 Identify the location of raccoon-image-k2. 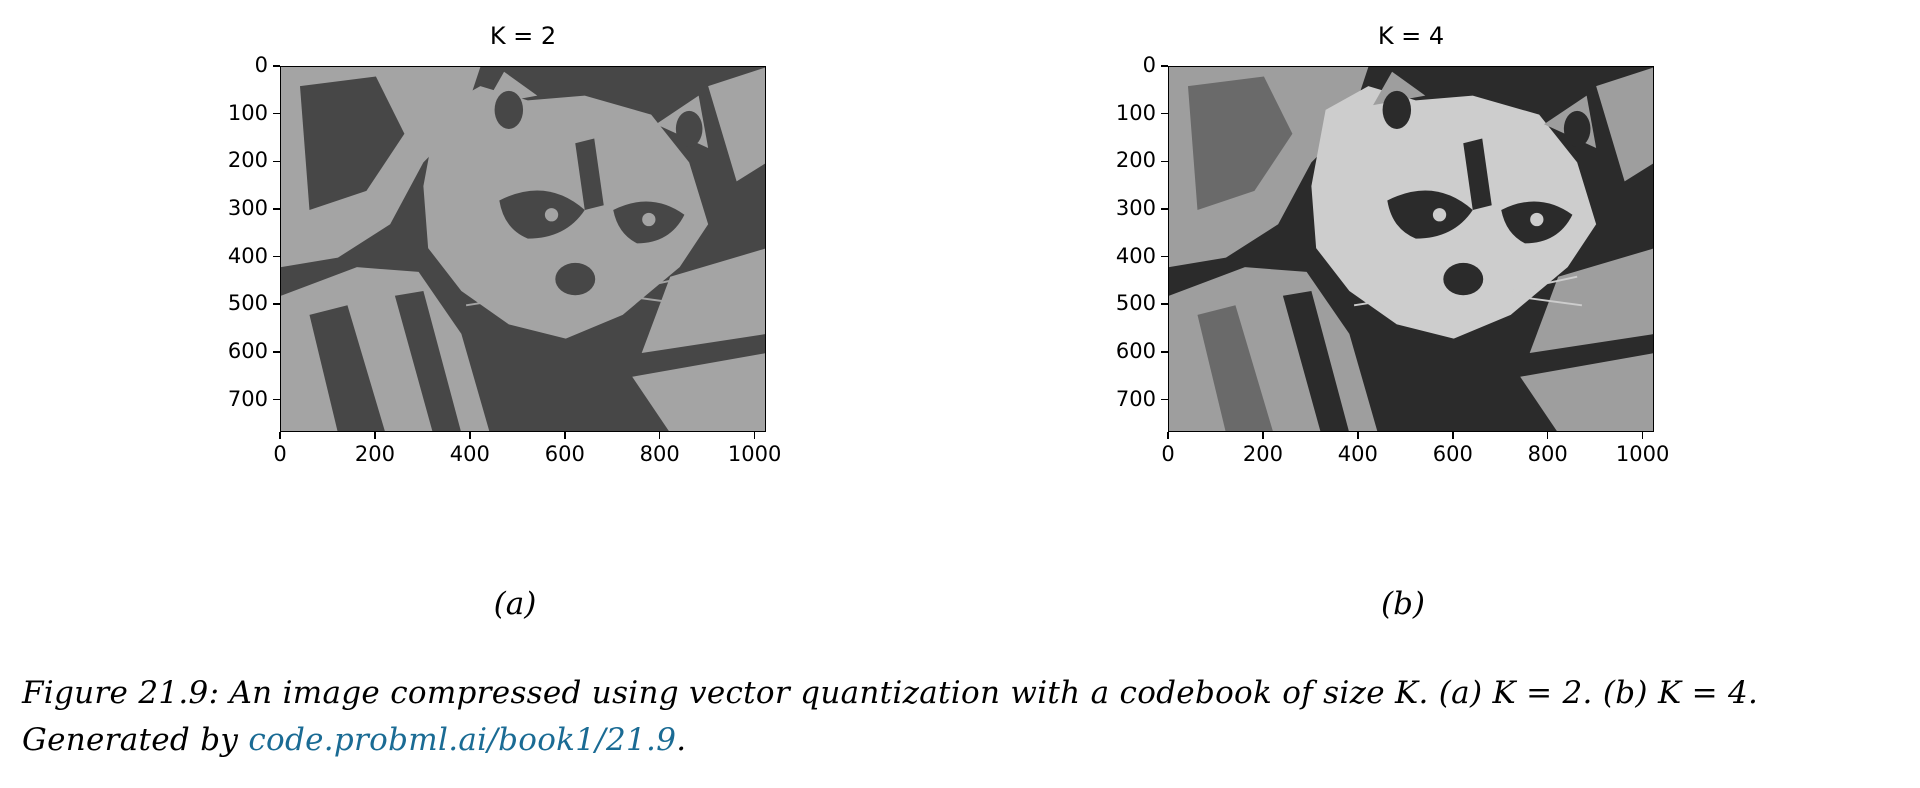
(523, 249).